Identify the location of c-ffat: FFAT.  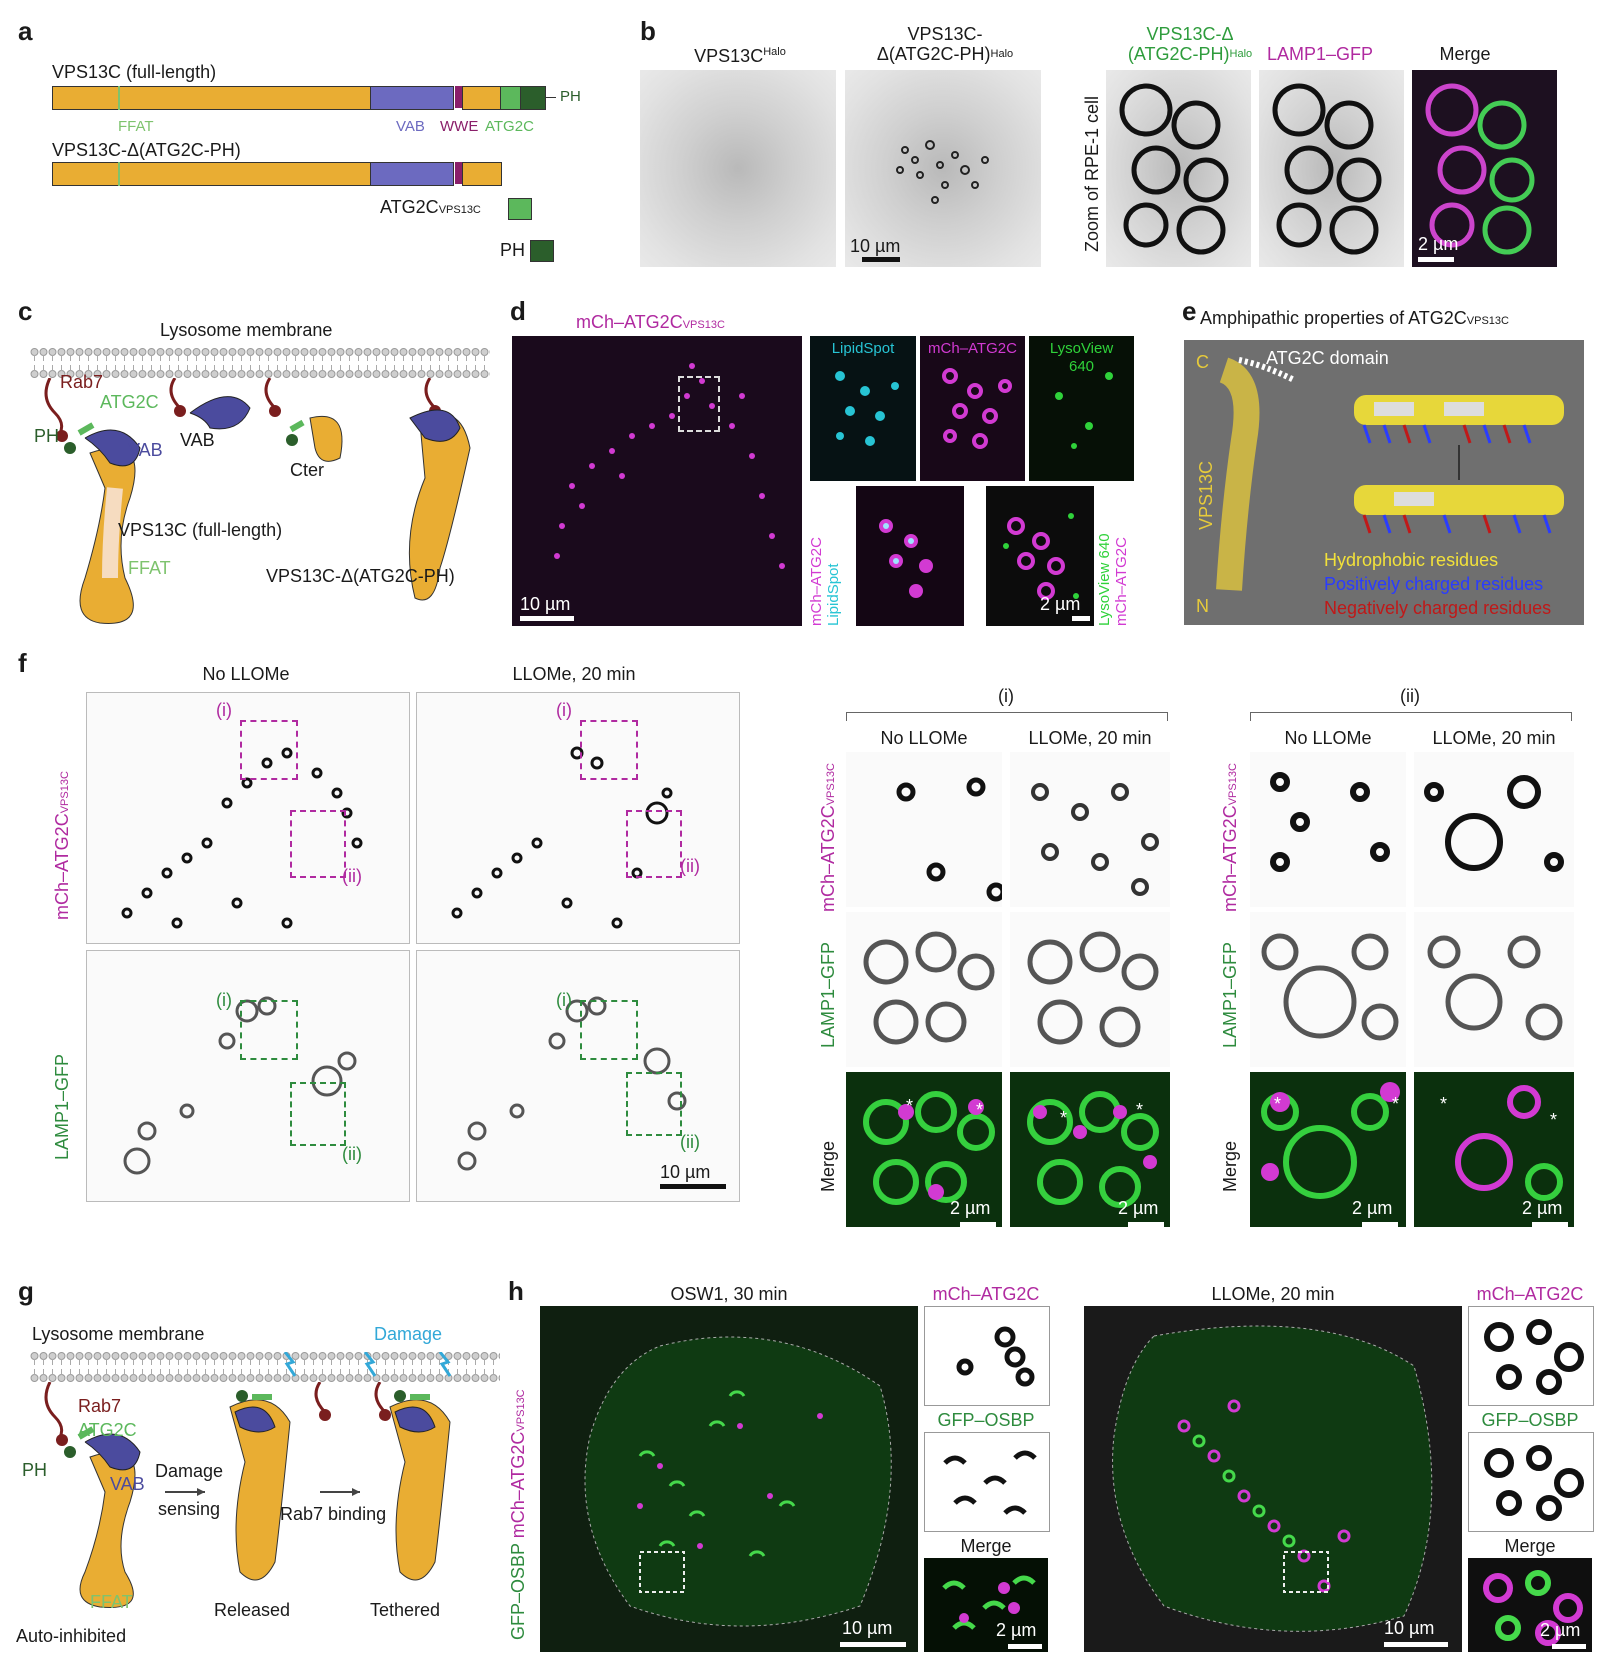
(149, 568).